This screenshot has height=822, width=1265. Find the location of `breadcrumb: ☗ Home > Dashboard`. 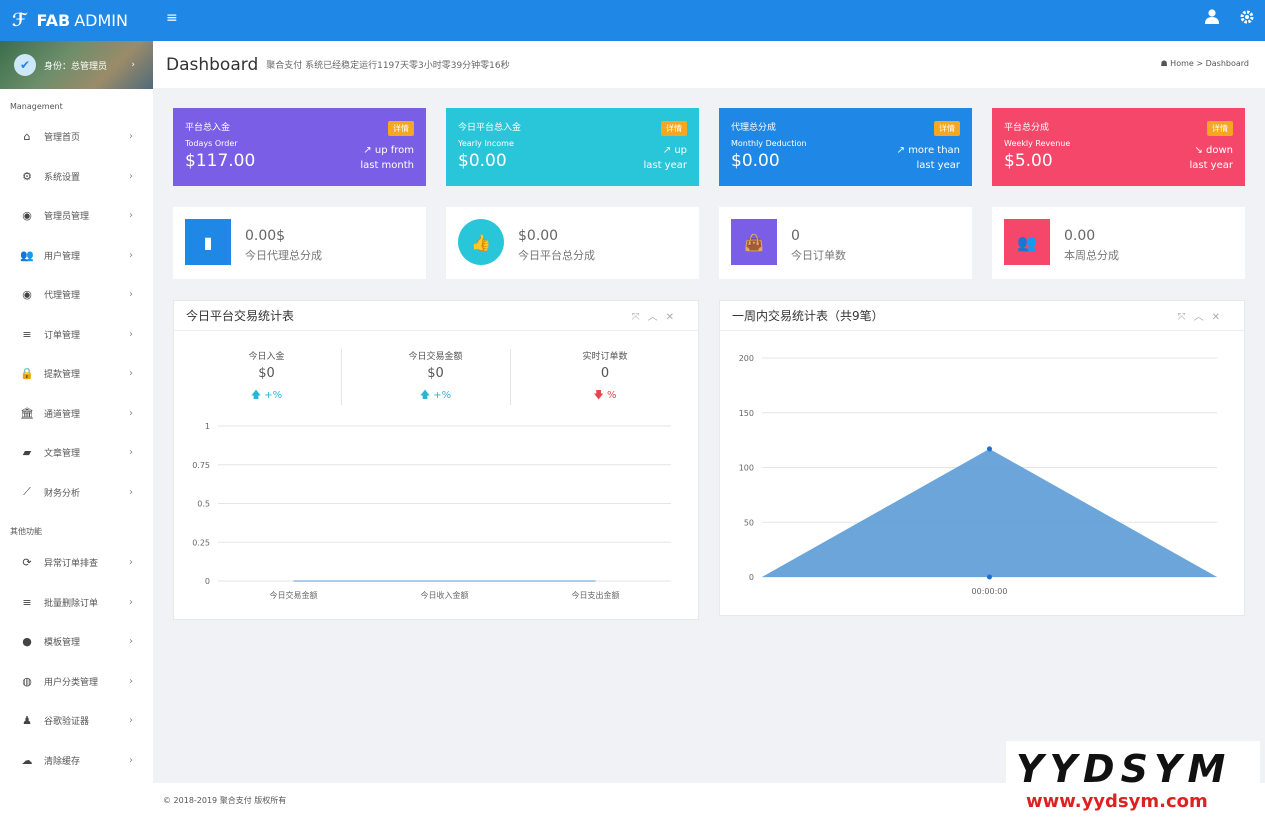

breadcrumb: ☗ Home > Dashboard is located at coordinates (1204, 63).